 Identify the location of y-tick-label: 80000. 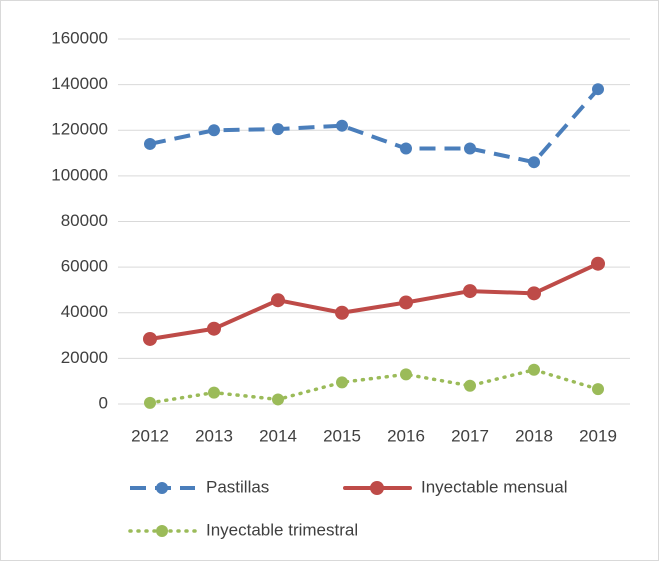
(84, 220).